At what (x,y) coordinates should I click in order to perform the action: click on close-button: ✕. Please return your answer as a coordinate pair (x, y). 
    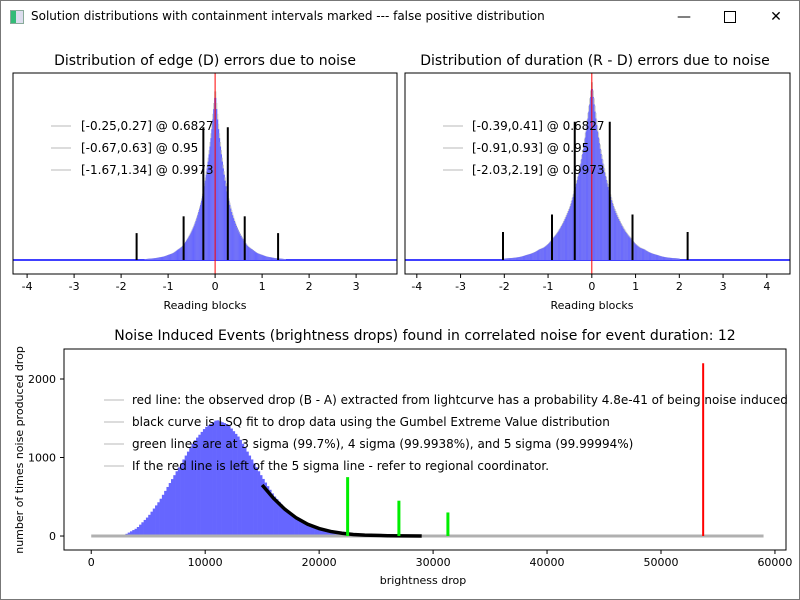
    Looking at the image, I should click on (776, 17).